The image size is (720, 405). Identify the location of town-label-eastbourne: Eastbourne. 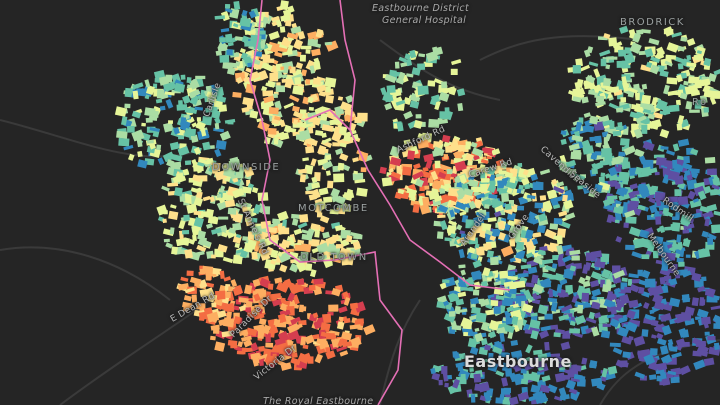
(518, 361).